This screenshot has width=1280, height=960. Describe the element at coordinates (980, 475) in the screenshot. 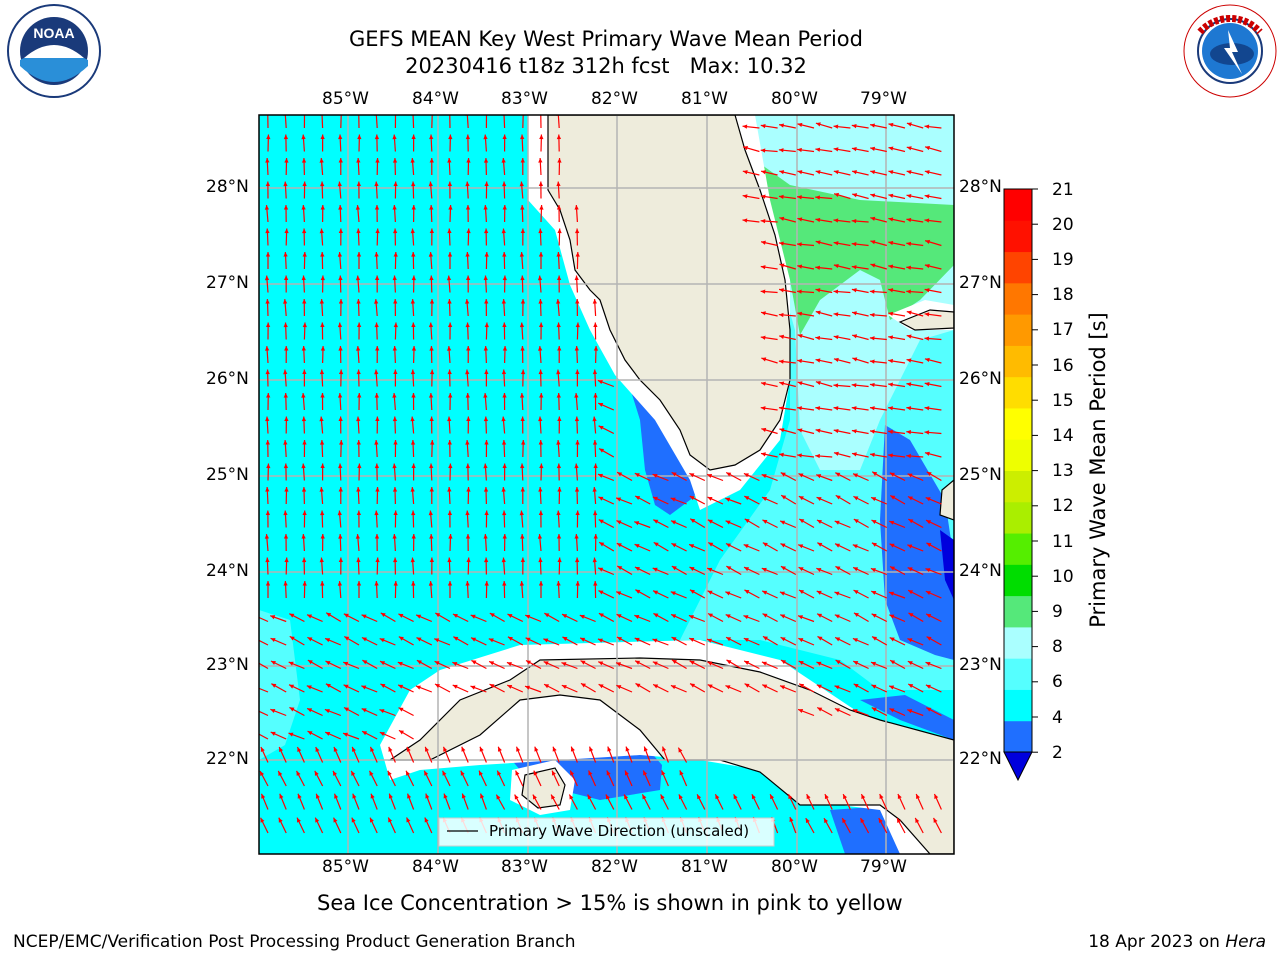

I see `lat-label-right: 25°N` at that location.